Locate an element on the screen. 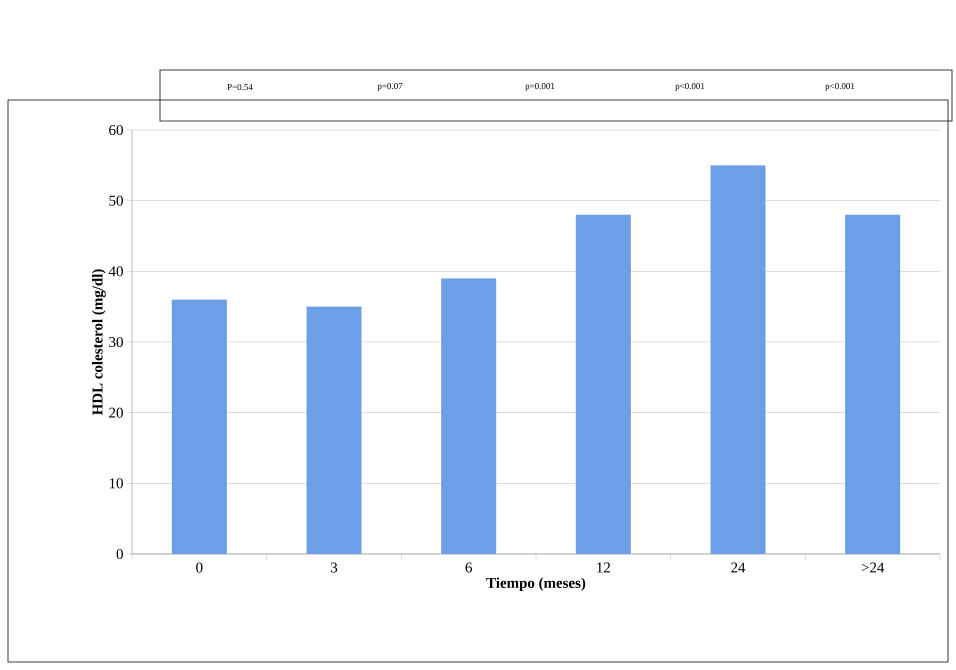  y-tick-label: 0 is located at coordinates (119, 554).